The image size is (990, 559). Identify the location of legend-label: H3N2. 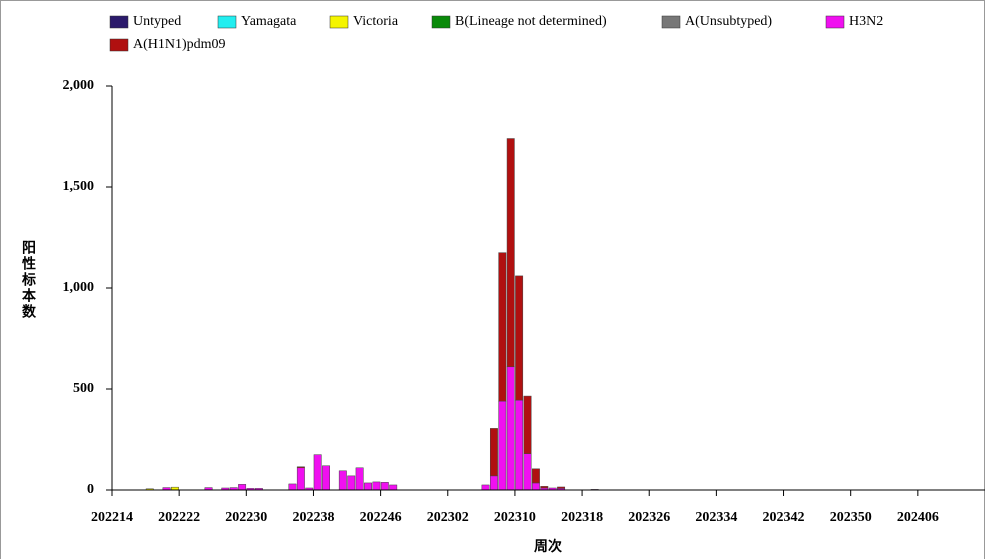
(866, 21).